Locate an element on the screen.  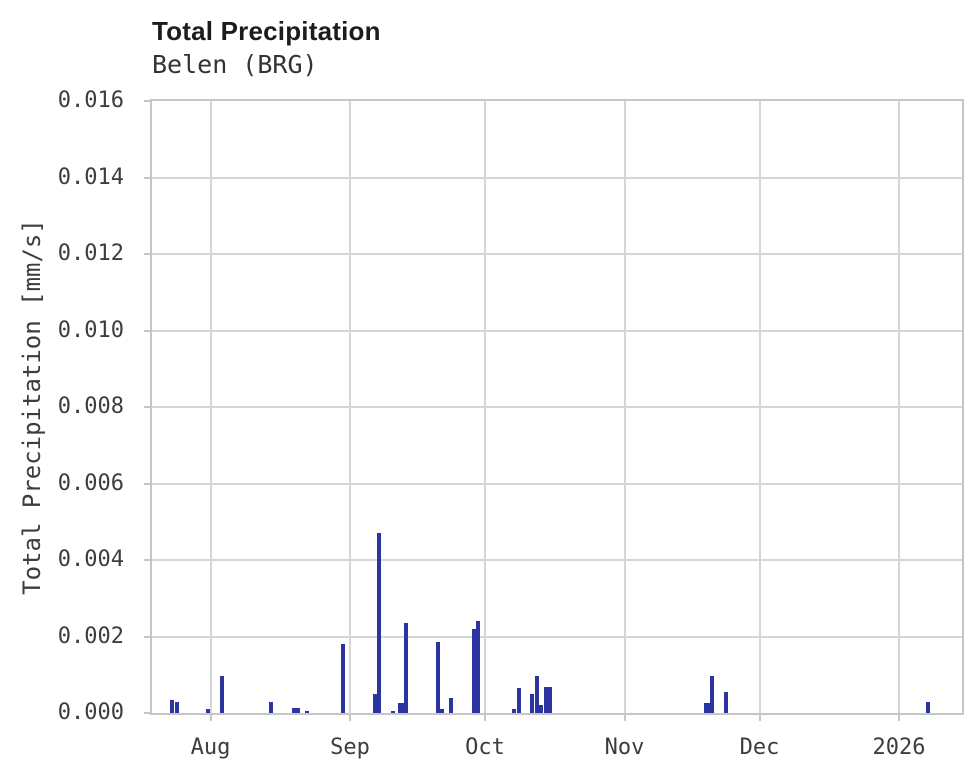
y-tick-label: 0.012 is located at coordinates (90, 253).